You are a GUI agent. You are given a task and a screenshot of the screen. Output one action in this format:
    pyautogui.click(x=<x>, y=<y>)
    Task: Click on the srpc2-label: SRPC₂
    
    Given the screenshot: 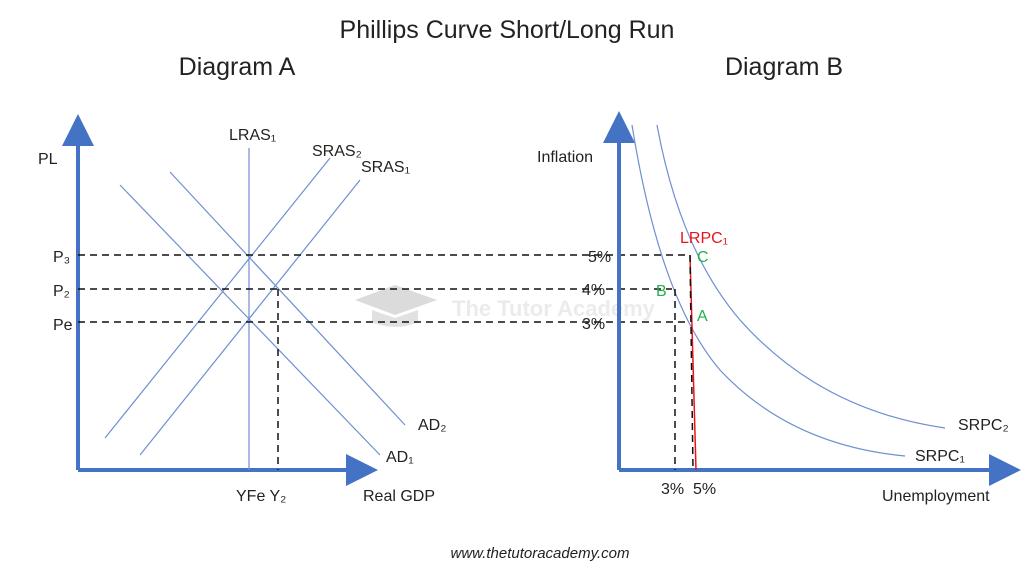 What is the action you would take?
    pyautogui.click(x=983, y=425)
    